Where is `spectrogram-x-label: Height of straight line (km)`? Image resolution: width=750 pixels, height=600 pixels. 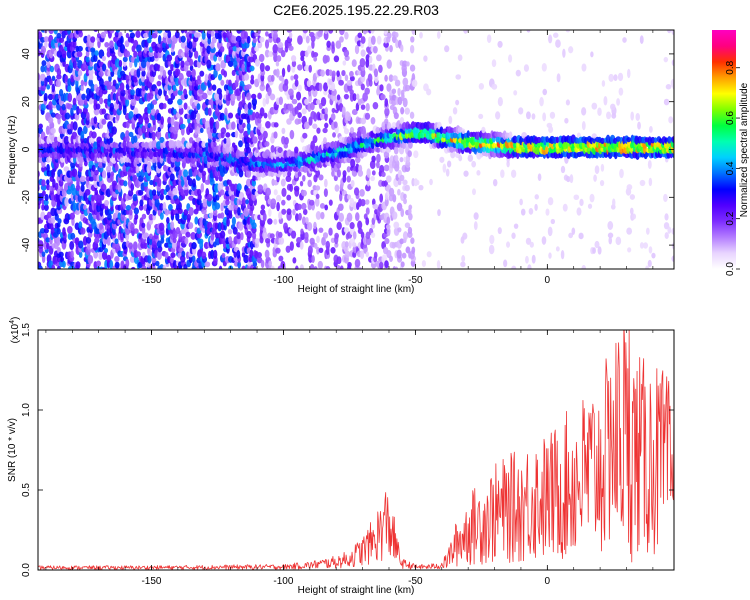 spectrogram-x-label: Height of straight line (km) is located at coordinates (356, 289).